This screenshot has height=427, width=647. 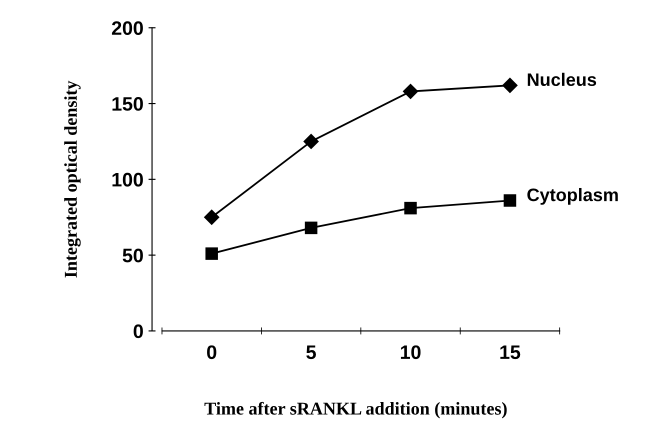 I want to click on x-tick-label: 10, so click(x=410, y=352).